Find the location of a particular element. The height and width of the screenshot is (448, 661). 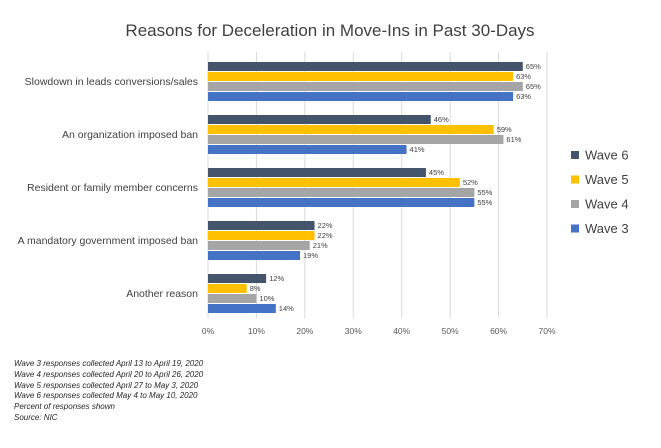

footnote-line: Source: NIC is located at coordinates (36, 417).